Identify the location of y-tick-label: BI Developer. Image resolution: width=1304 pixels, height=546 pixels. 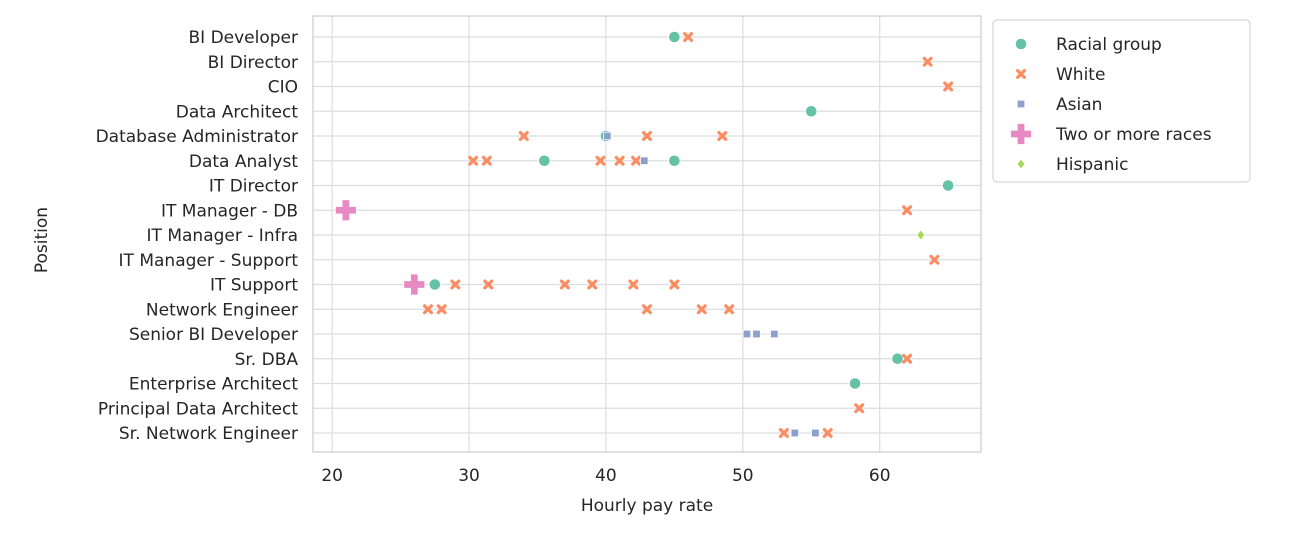
(243, 38).